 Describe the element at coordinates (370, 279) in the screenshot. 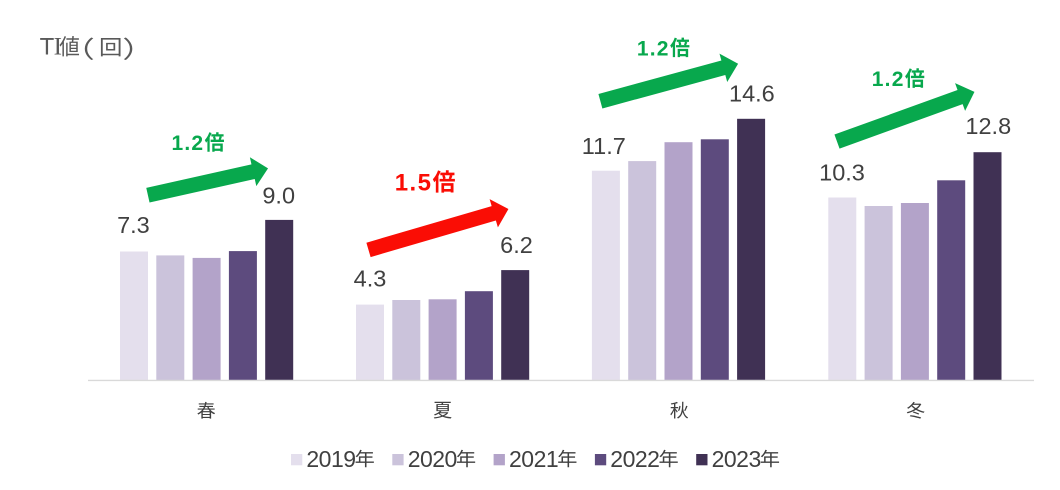

I see `svg-text: 4.3` at that location.